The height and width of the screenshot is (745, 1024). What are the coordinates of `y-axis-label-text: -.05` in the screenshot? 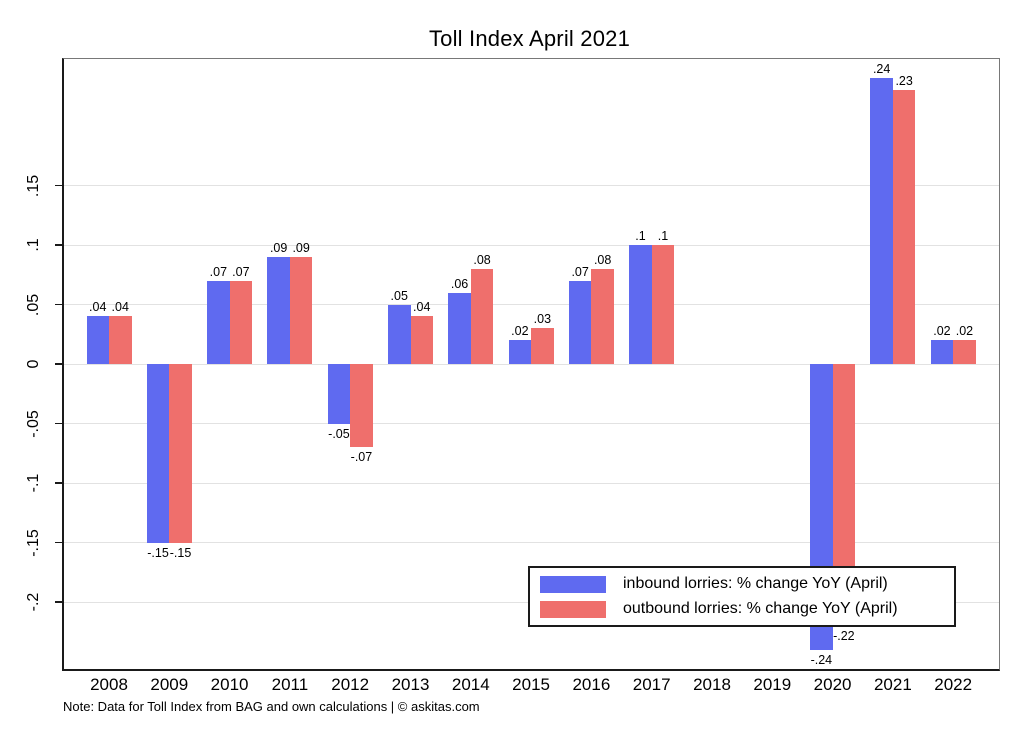 It's located at (33, 423).